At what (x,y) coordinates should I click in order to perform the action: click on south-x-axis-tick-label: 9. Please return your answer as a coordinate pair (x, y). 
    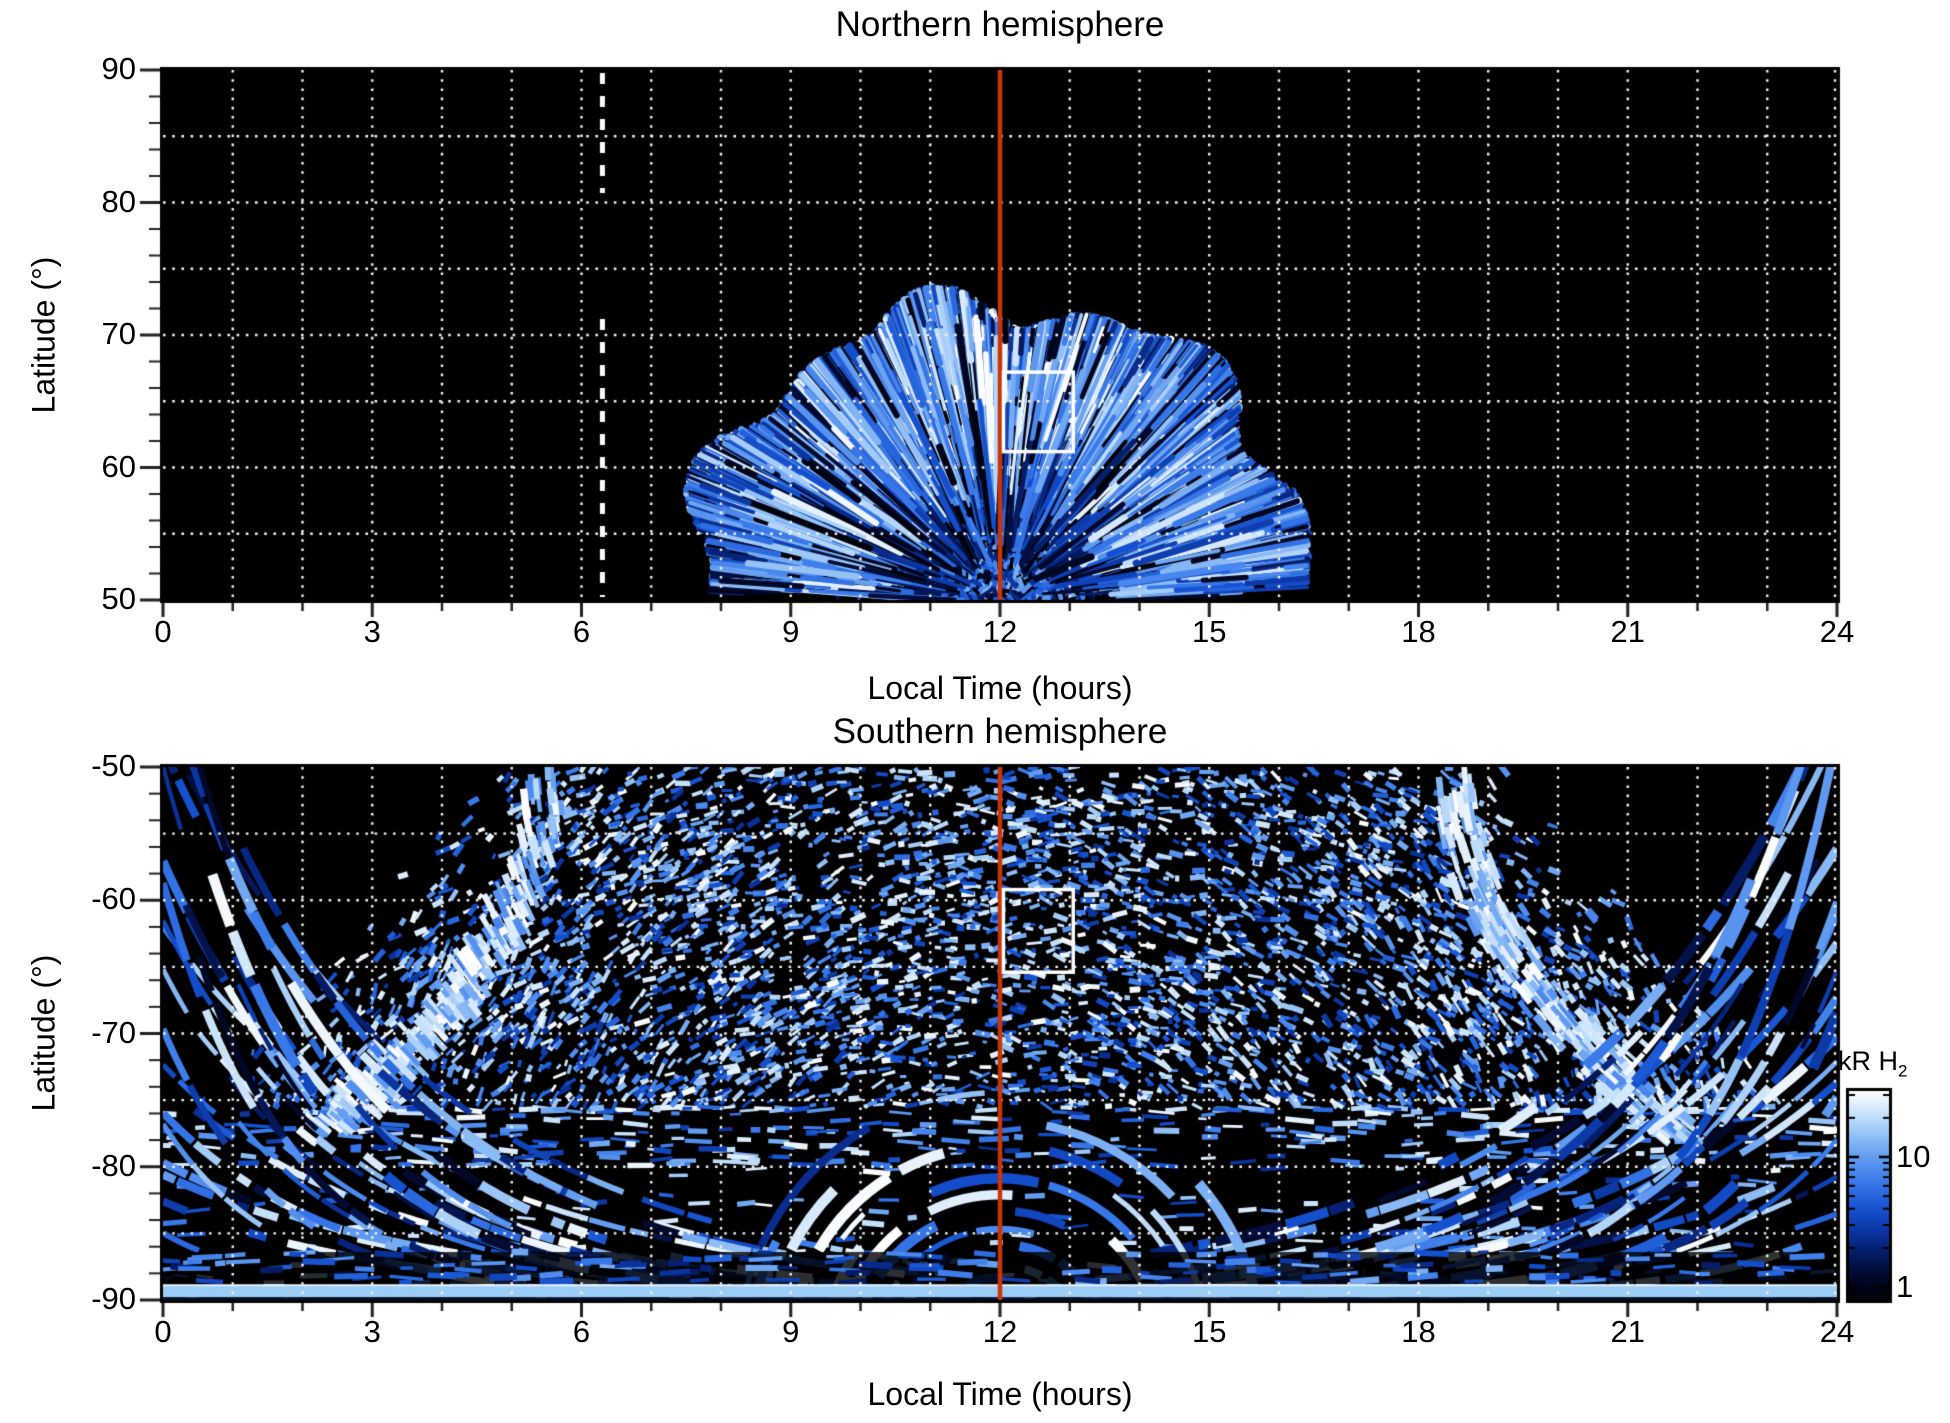
    Looking at the image, I should click on (791, 1331).